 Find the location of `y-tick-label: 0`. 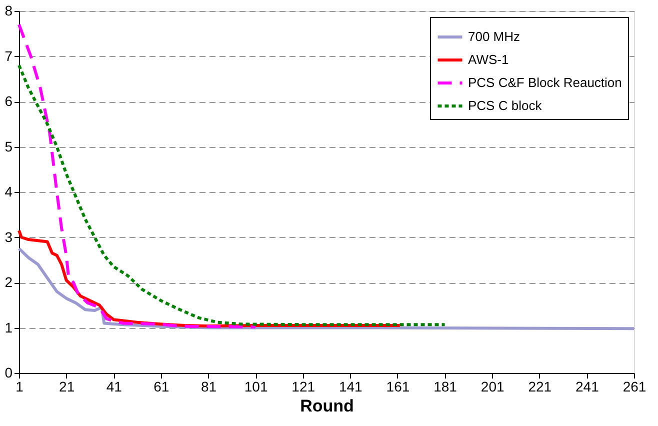

y-tick-label: 0 is located at coordinates (8, 372).